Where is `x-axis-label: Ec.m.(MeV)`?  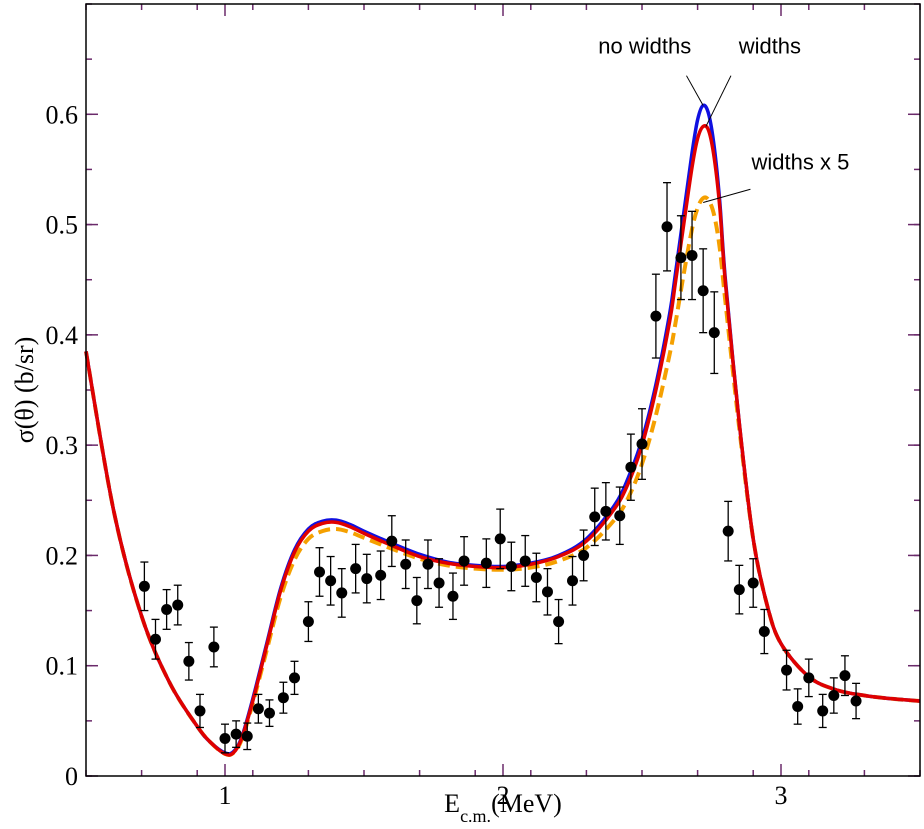
x-axis-label: Ec.m.(MeV) is located at coordinates (503, 807).